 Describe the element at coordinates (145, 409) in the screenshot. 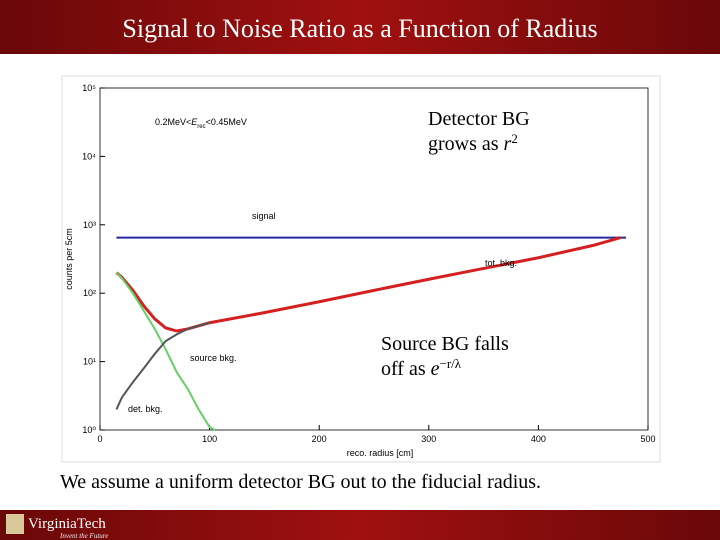

I see `series-label: det. bkg.` at that location.